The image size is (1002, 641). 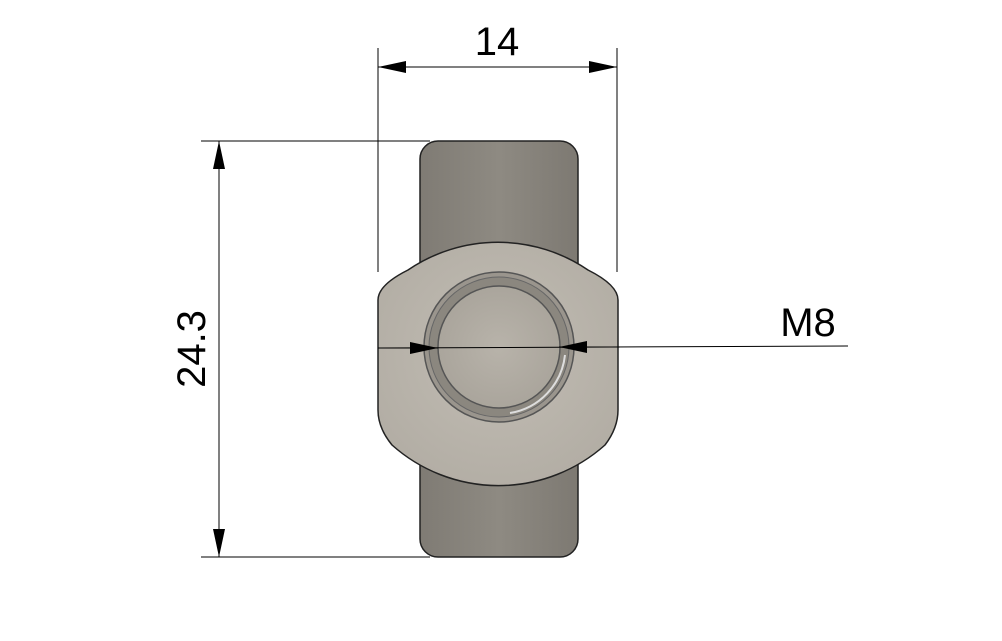 What do you see at coordinates (497, 42) in the screenshot?
I see `width-dimension-label: 14` at bounding box center [497, 42].